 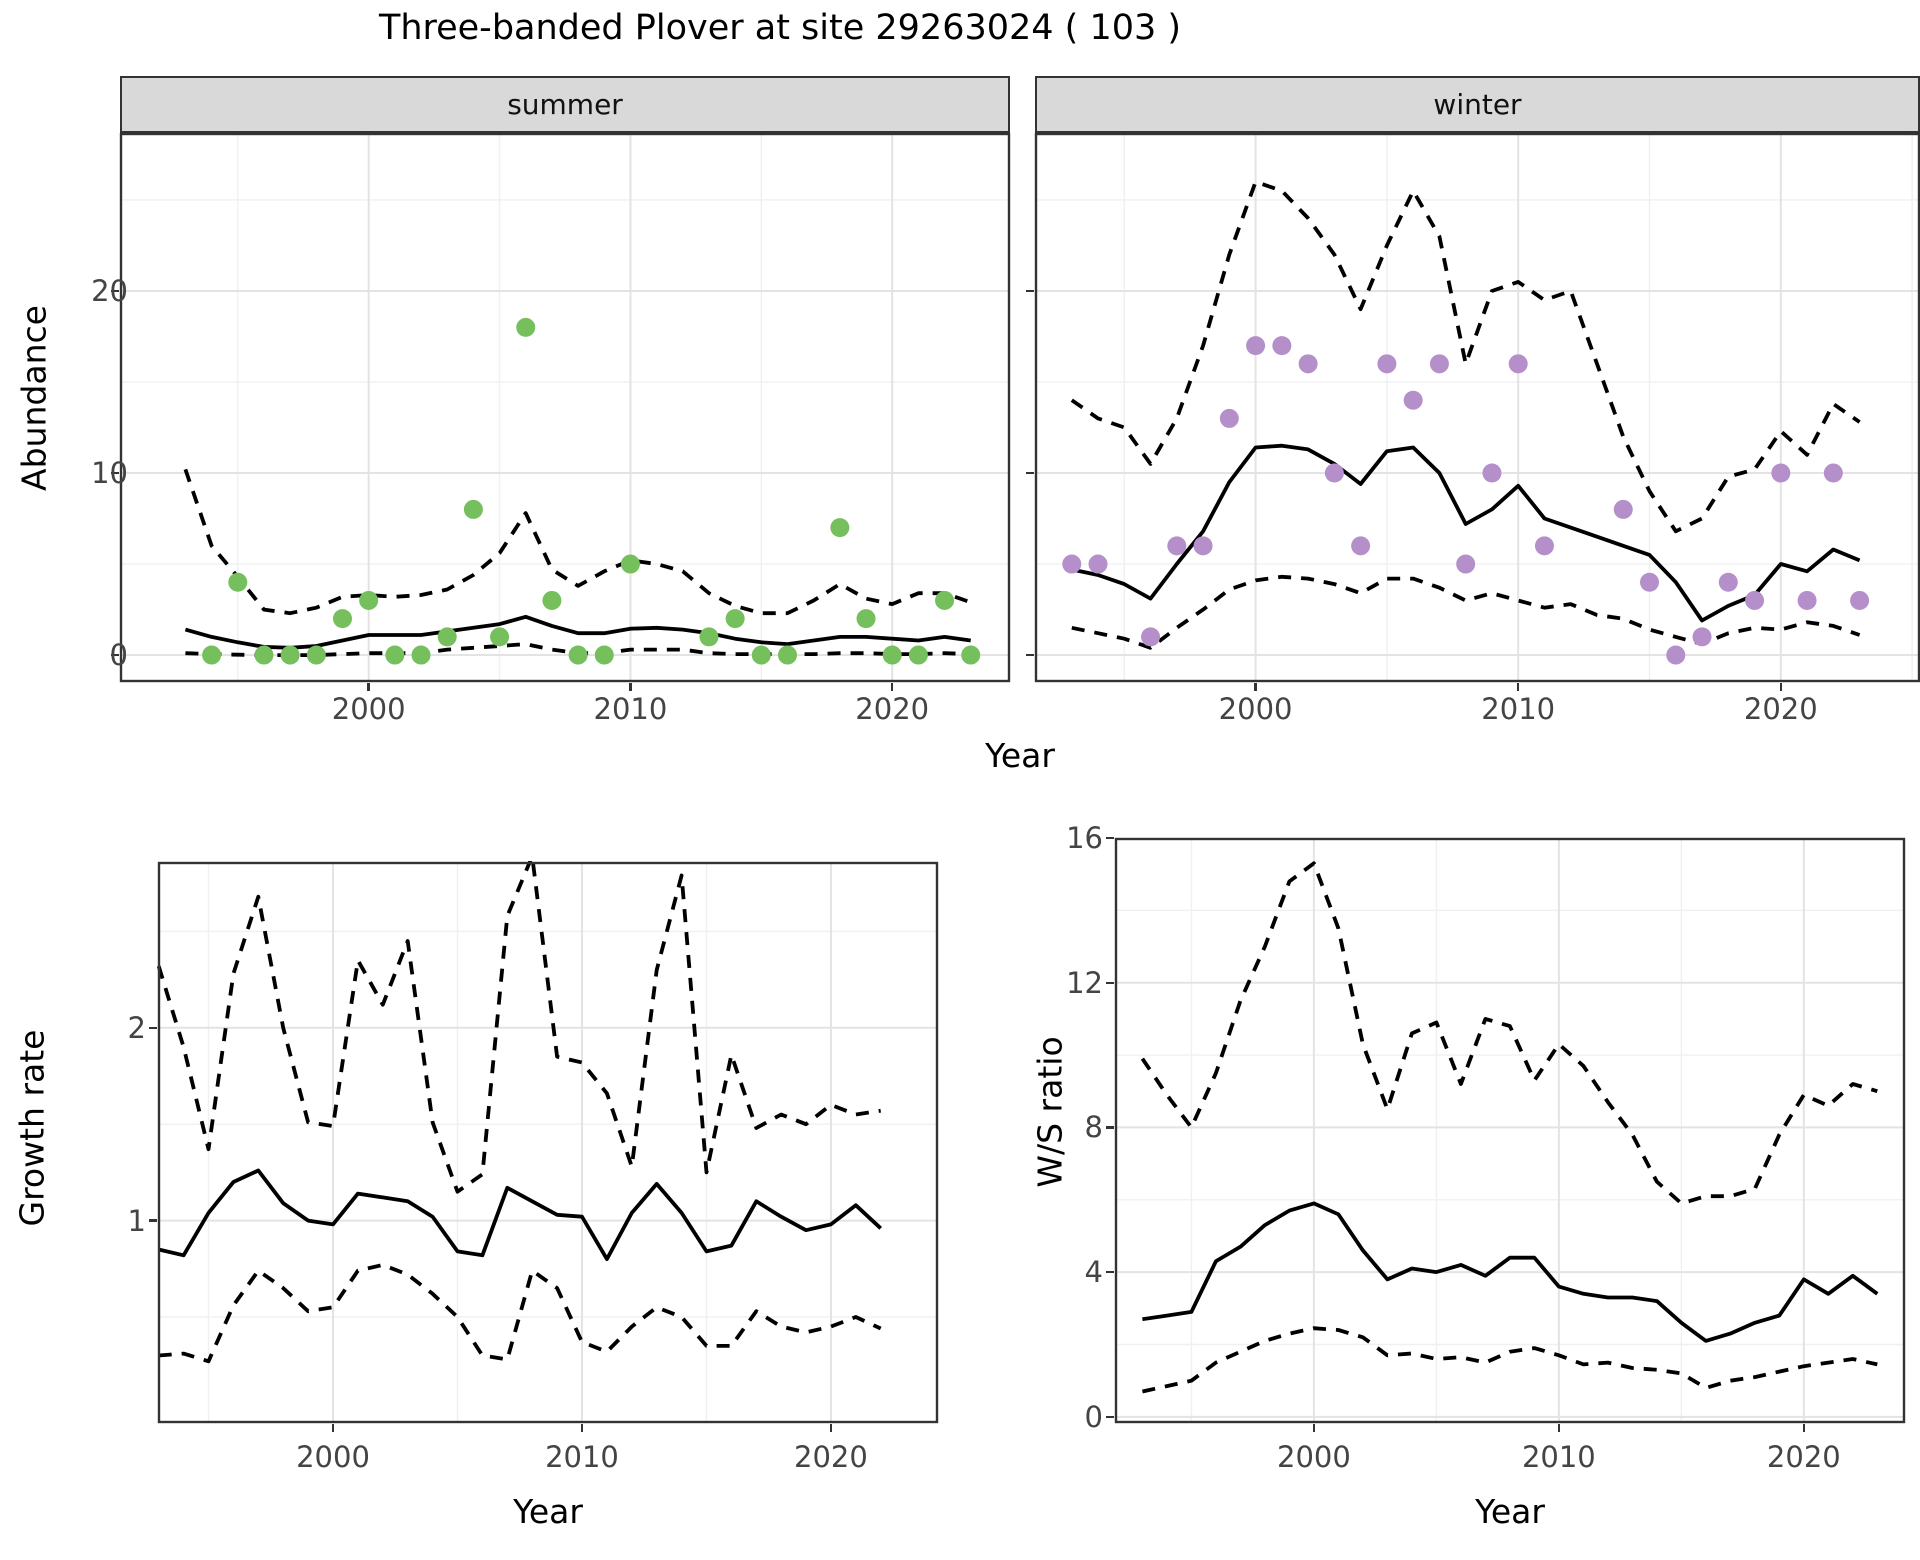 I want to click on y-tick-label: 1, so click(x=136, y=1220).